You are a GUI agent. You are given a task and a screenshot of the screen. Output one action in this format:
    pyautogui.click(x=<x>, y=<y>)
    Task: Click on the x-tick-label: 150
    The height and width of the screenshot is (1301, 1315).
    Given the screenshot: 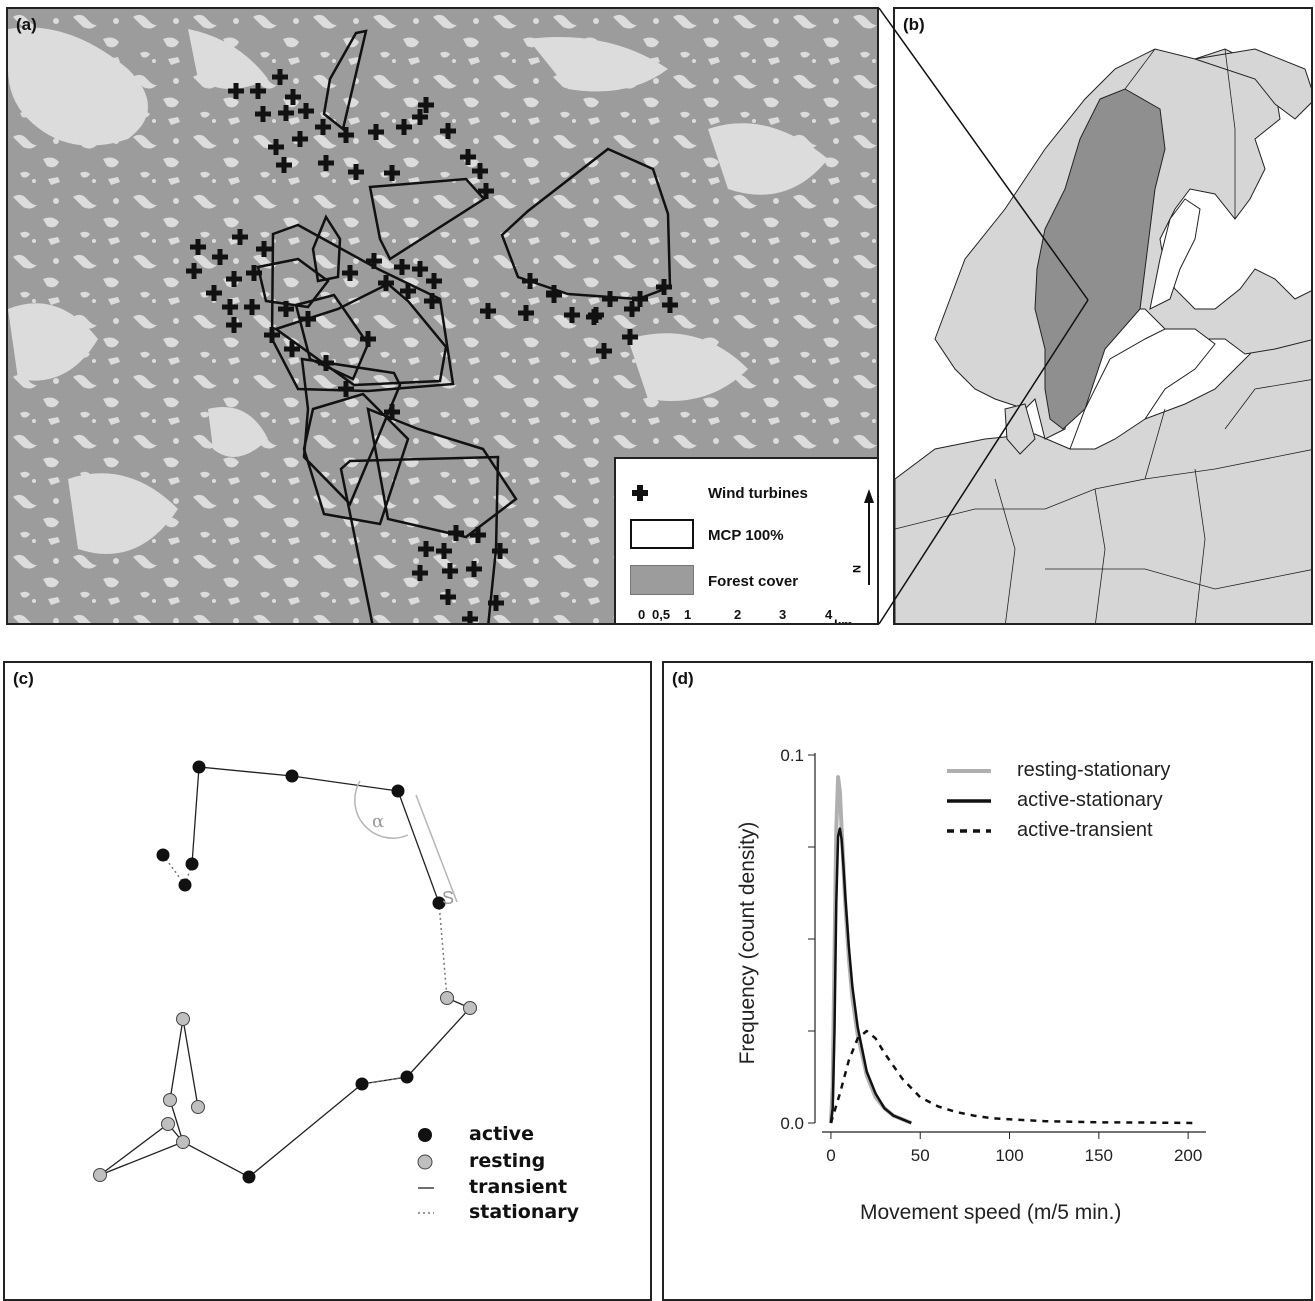 What is the action you would take?
    pyautogui.click(x=1099, y=1155)
    